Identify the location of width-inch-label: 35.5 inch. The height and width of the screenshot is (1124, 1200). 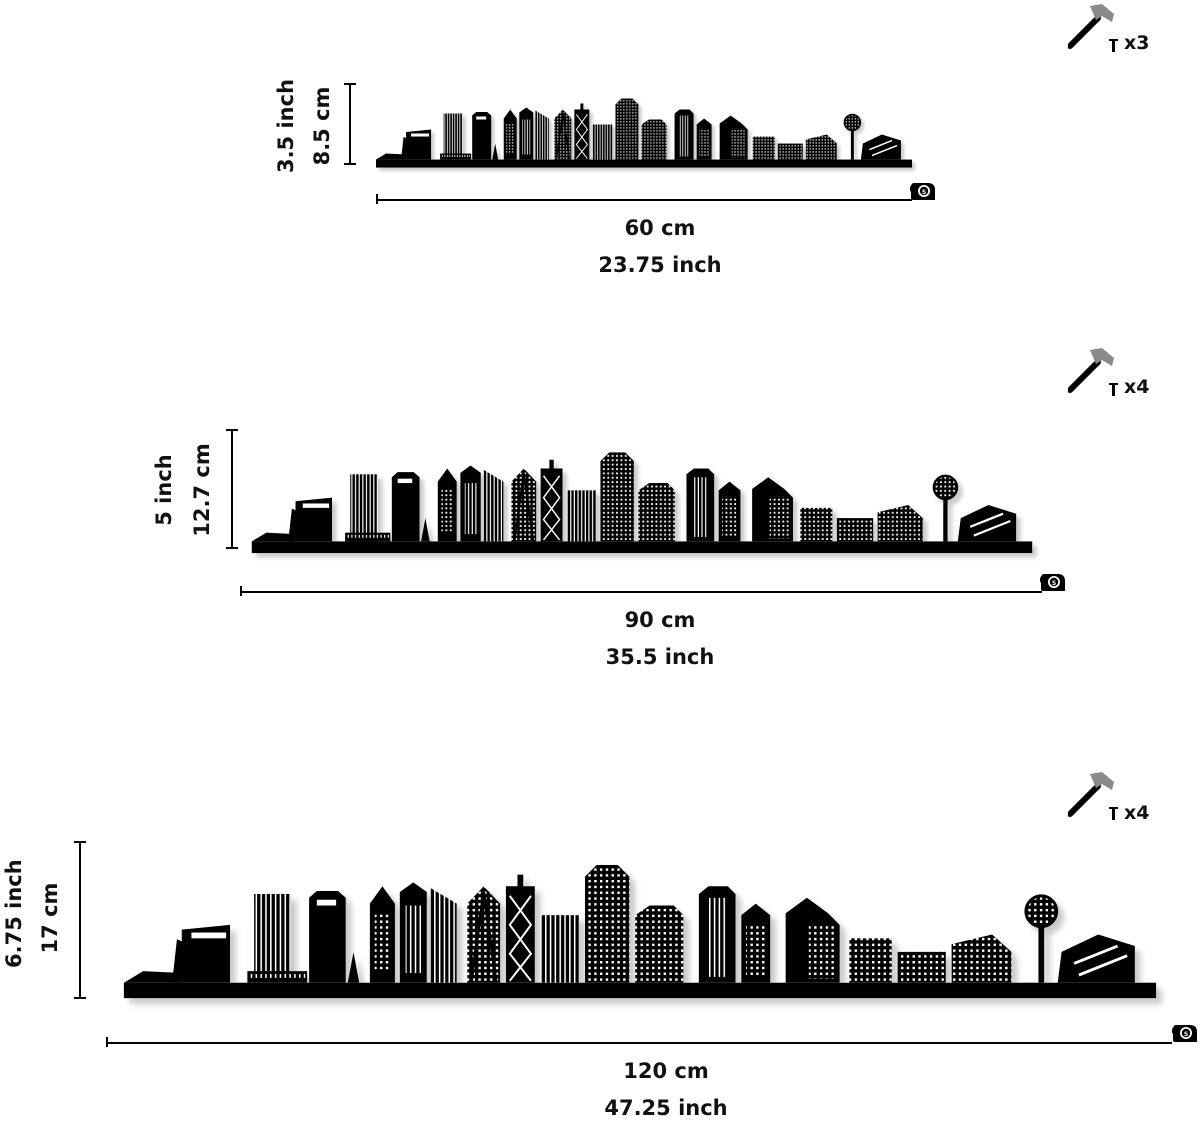
(660, 657).